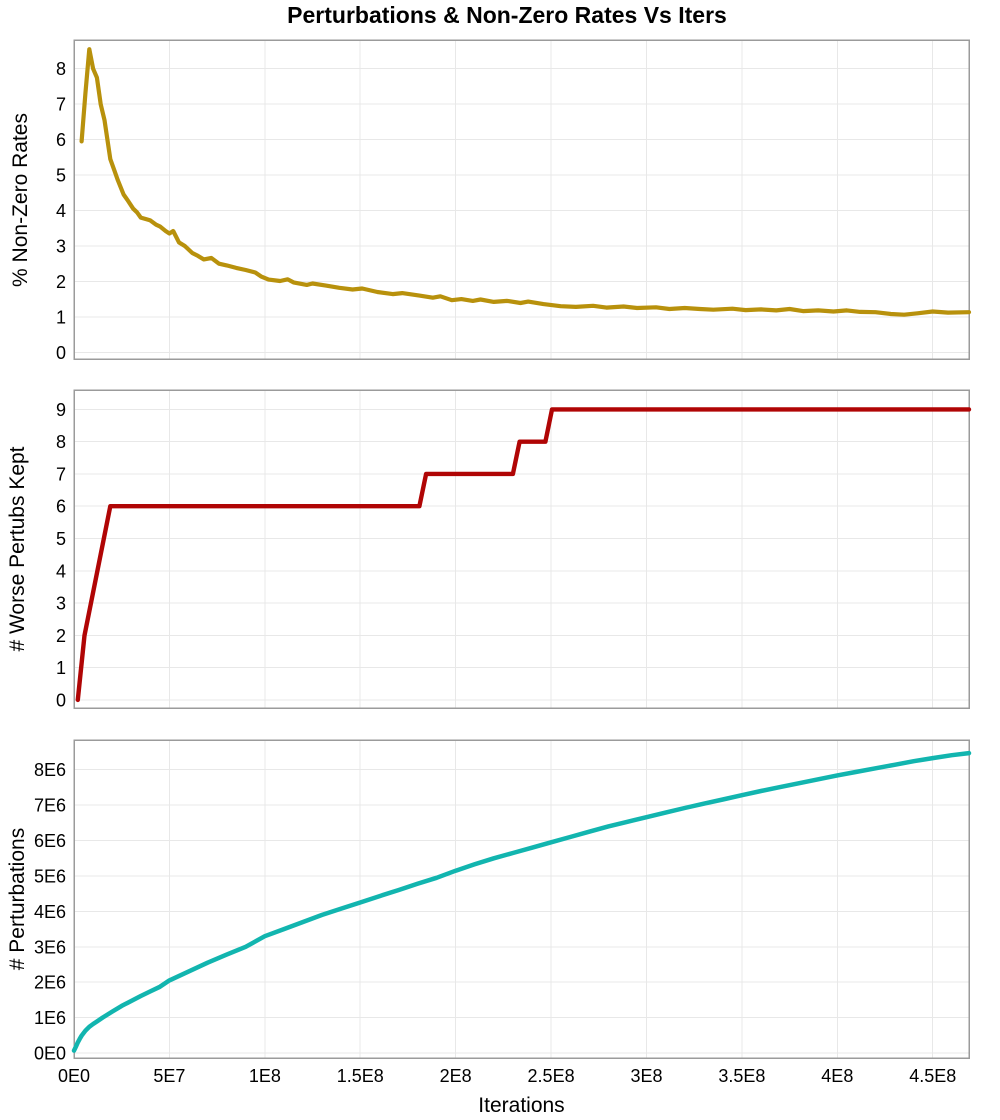  Describe the element at coordinates (50, 876) in the screenshot. I see `y-tick-label: 5E6` at that location.